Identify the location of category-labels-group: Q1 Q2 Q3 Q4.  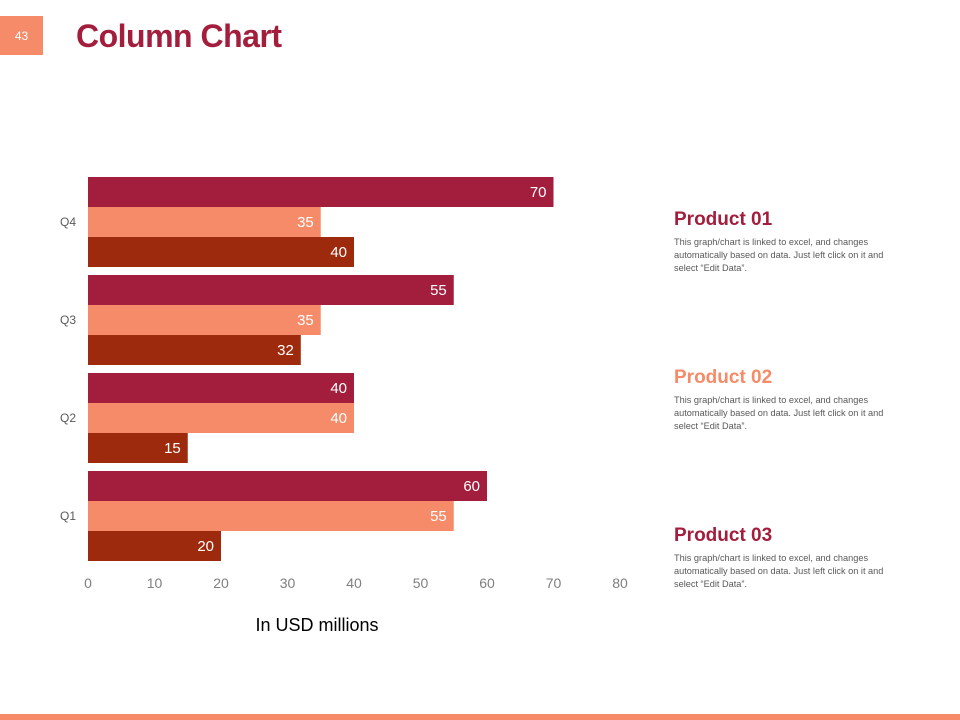
(68, 369).